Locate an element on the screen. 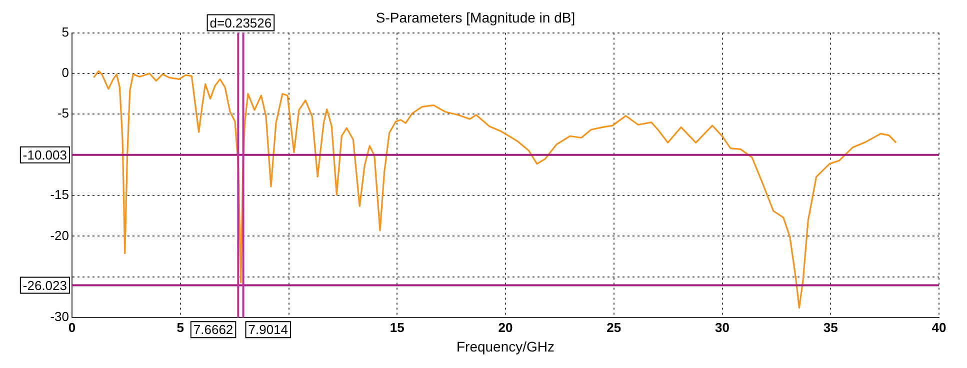  x-tick-label: 25 is located at coordinates (614, 327).